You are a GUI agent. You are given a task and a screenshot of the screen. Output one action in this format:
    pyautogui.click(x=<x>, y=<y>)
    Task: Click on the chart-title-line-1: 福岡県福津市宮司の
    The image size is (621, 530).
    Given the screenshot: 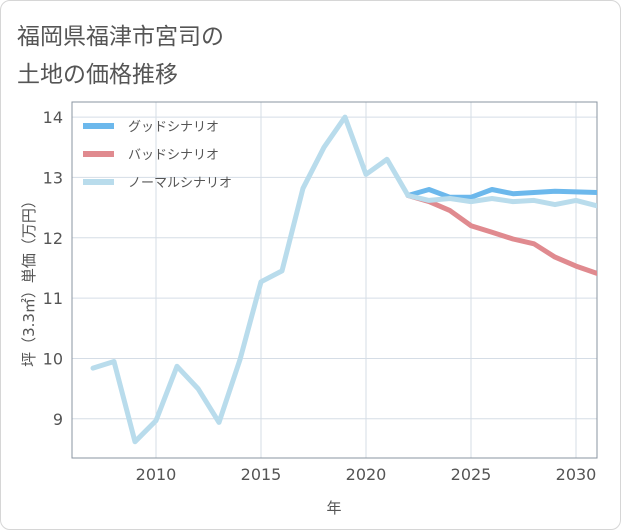 What is the action you would take?
    pyautogui.click(x=120, y=37)
    